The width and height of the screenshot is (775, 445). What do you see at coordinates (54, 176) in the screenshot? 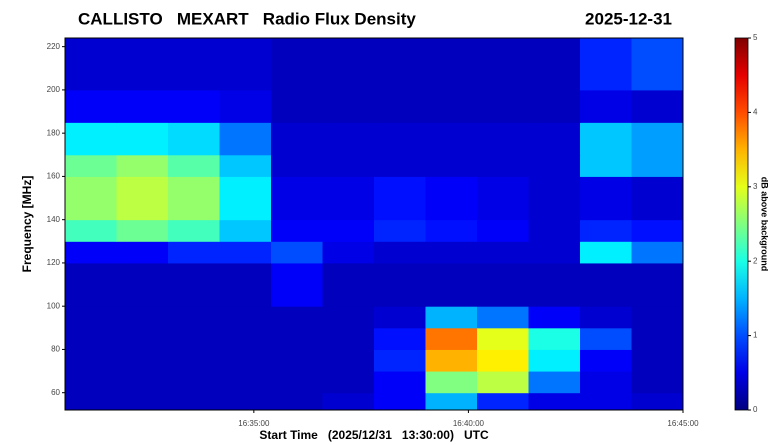
I see `y-tick-label: 160` at bounding box center [54, 176].